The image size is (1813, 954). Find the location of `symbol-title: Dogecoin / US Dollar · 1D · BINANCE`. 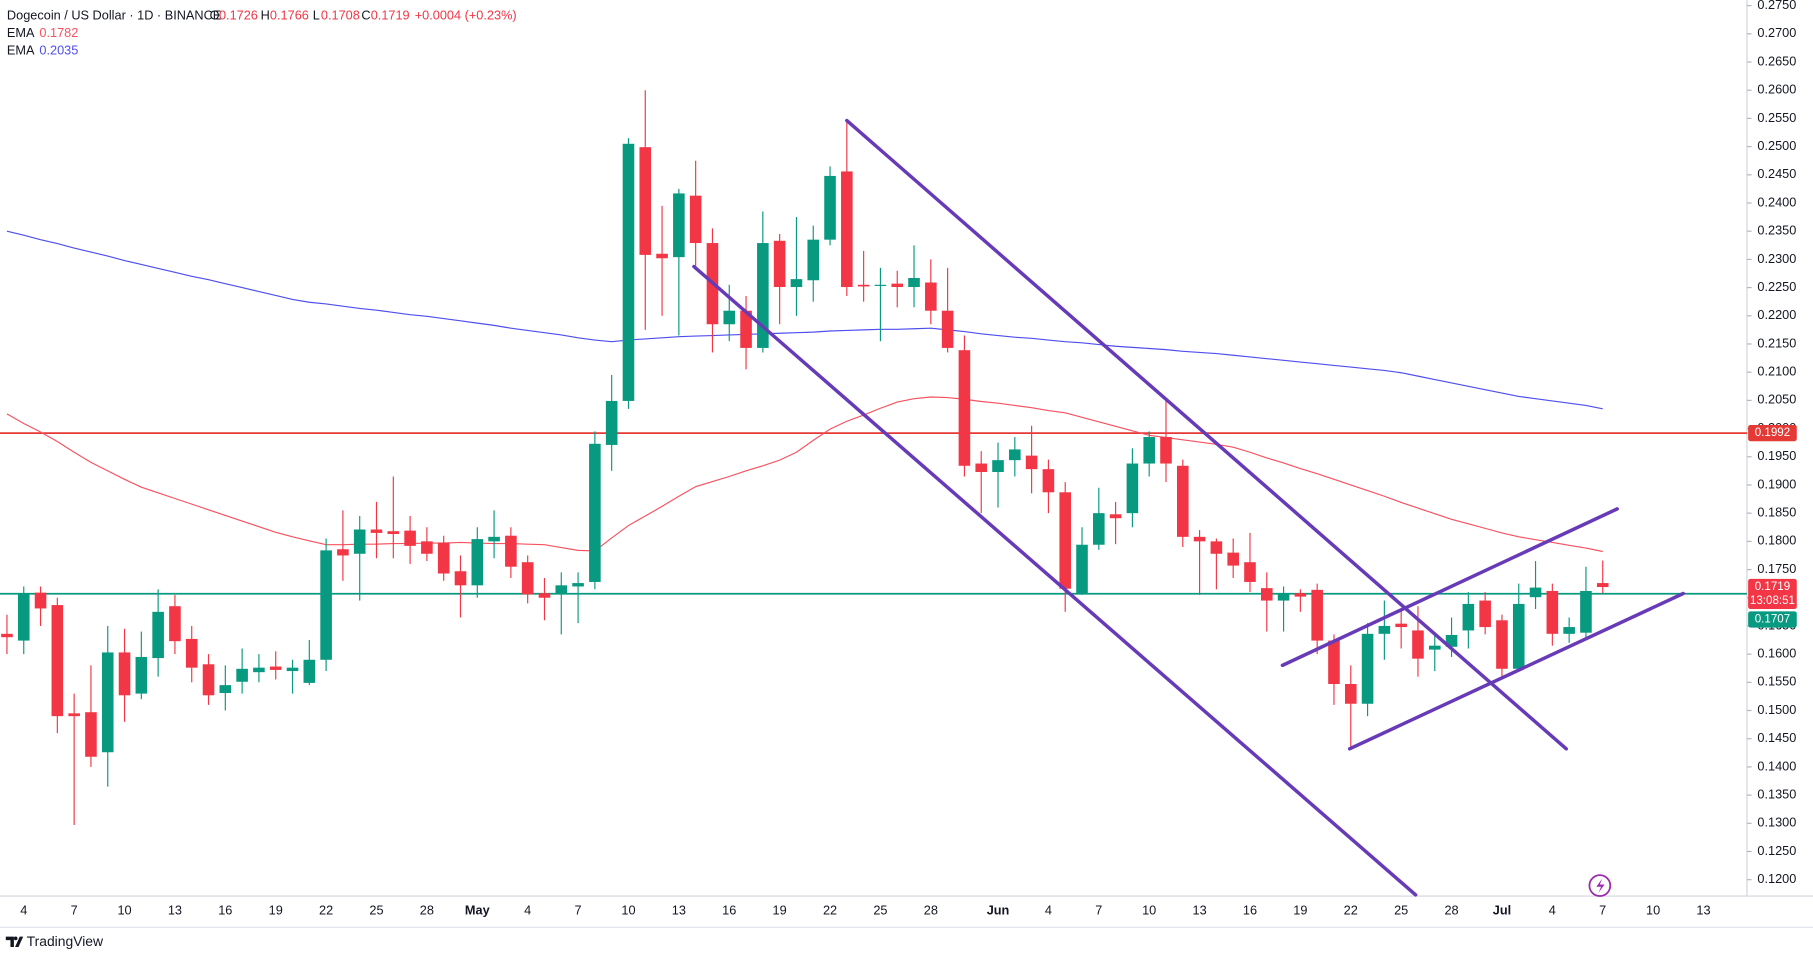

symbol-title: Dogecoin / US Dollar · 1D · BINANCE is located at coordinates (114, 15).